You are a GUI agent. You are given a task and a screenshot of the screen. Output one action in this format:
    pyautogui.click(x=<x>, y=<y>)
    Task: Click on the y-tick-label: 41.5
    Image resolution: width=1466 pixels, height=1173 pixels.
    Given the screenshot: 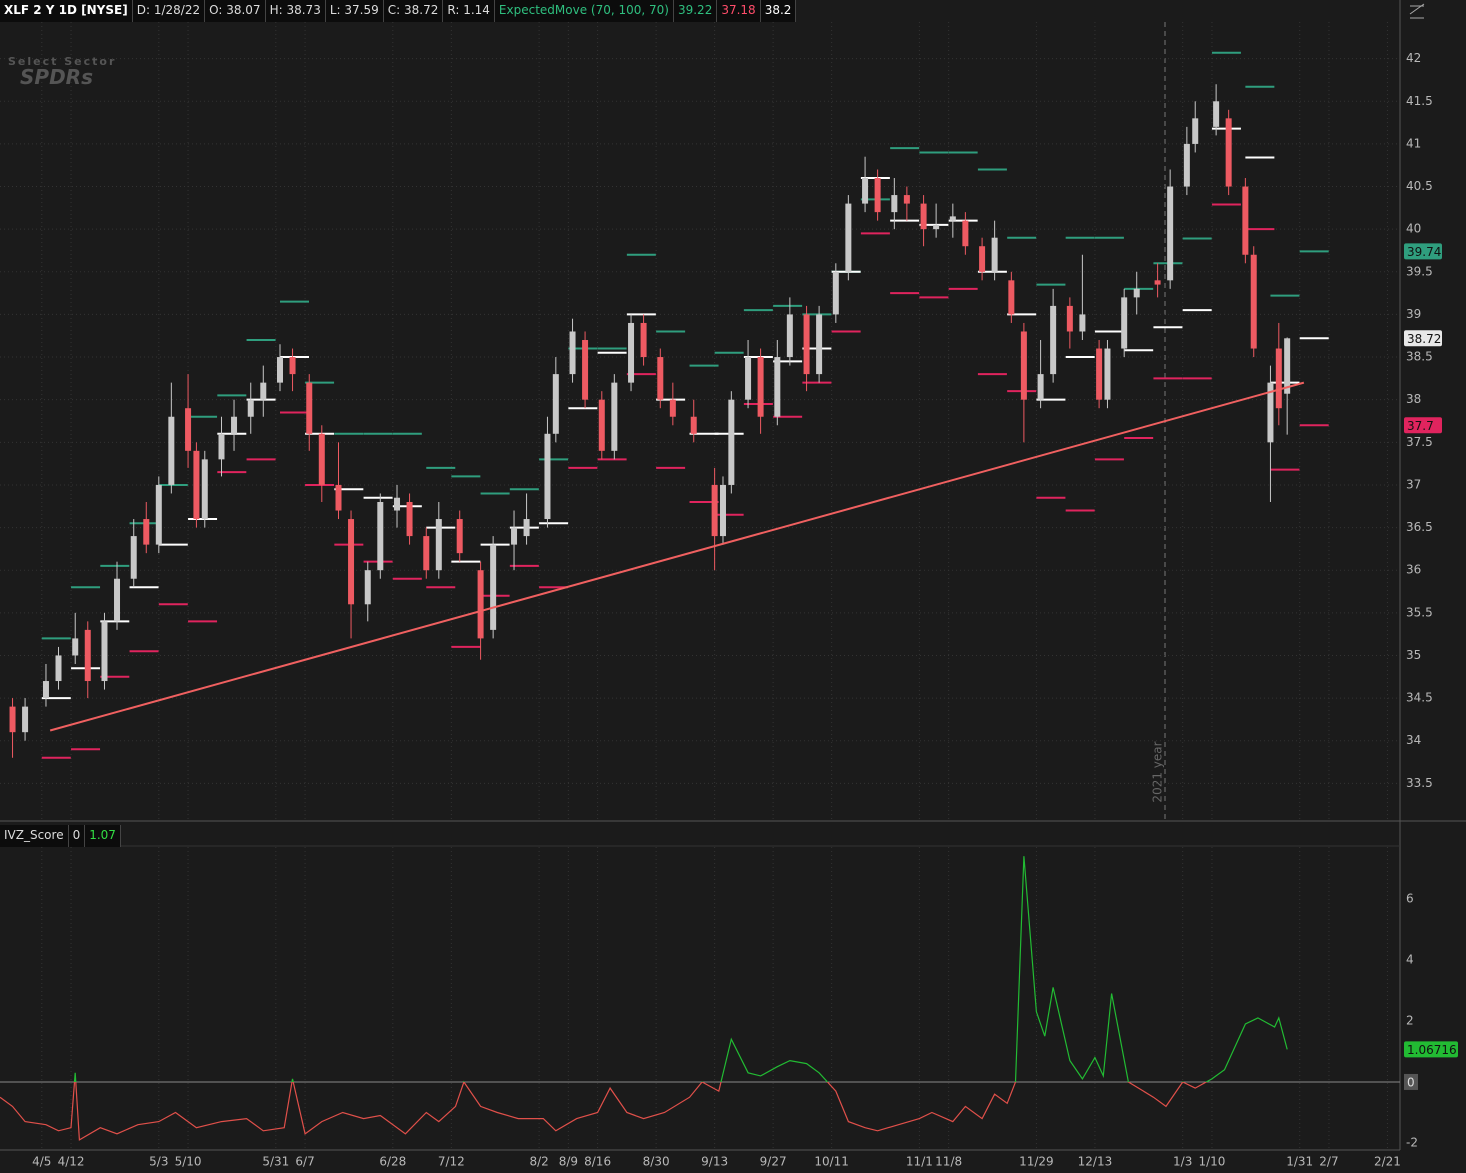 What is the action you would take?
    pyautogui.click(x=1419, y=101)
    